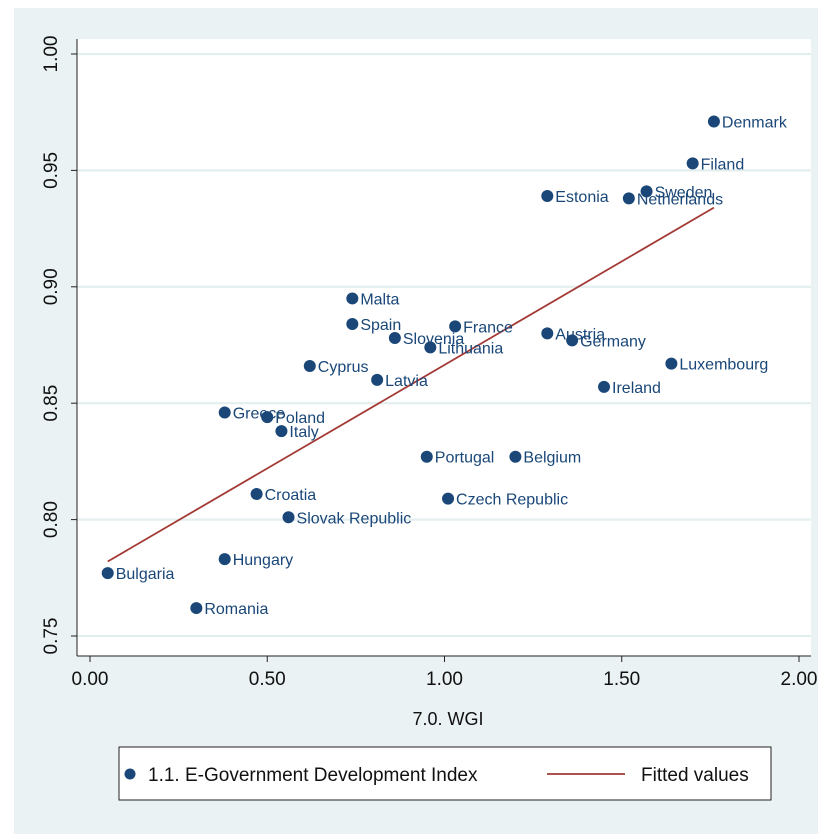  I want to click on data-point-label: Czech Republic, so click(512, 500).